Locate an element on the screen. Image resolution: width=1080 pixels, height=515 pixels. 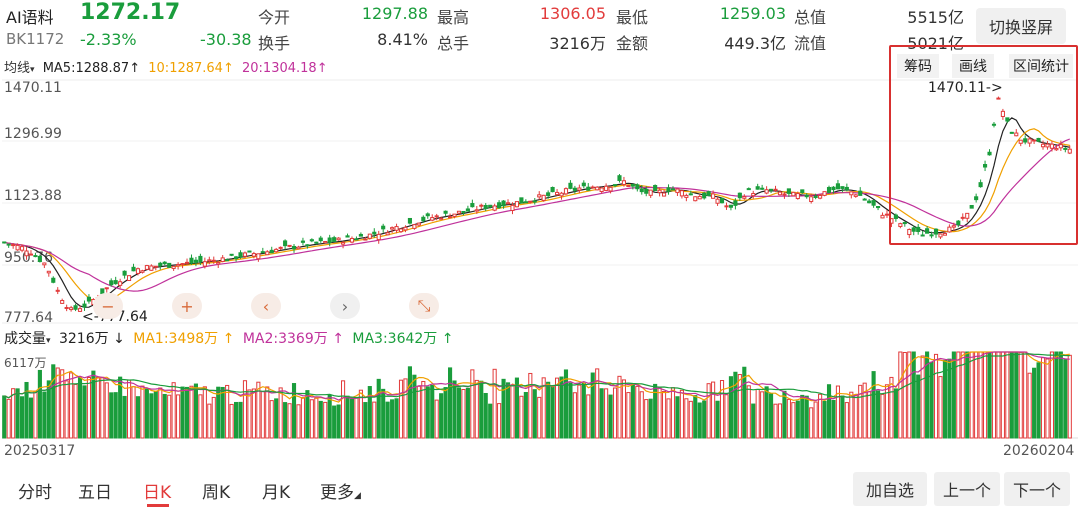
zoom-in-icon: + is located at coordinates (187, 306).